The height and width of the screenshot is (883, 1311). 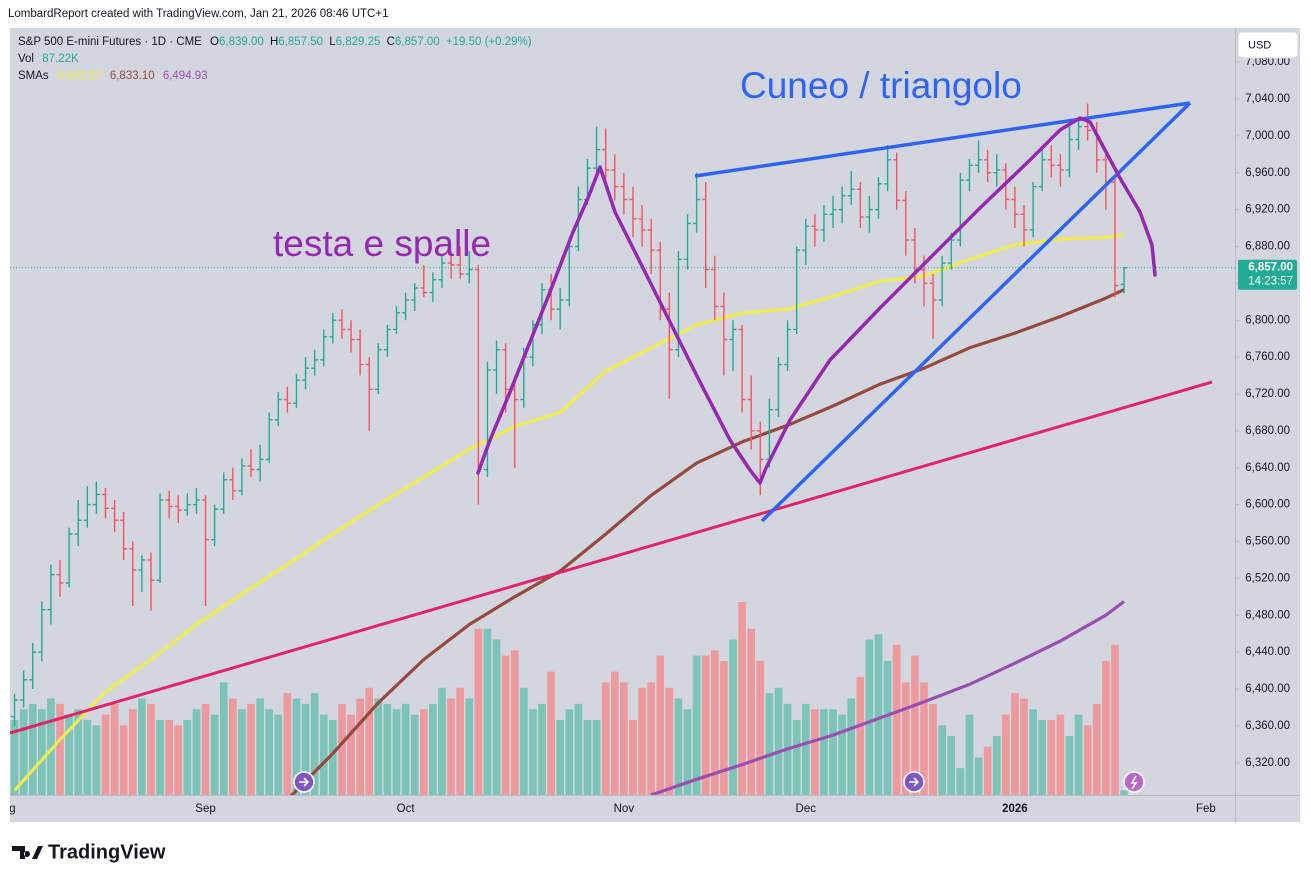 What do you see at coordinates (132, 76) in the screenshot?
I see `legend-value: 6,833.10` at bounding box center [132, 76].